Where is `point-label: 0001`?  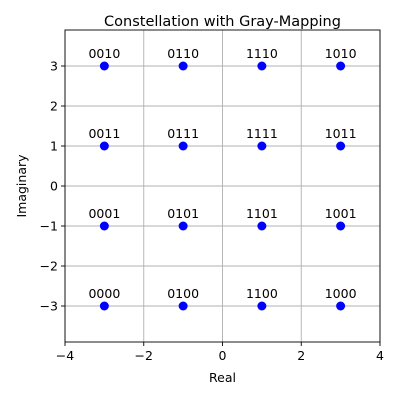 point-label: 0001 is located at coordinates (104, 213).